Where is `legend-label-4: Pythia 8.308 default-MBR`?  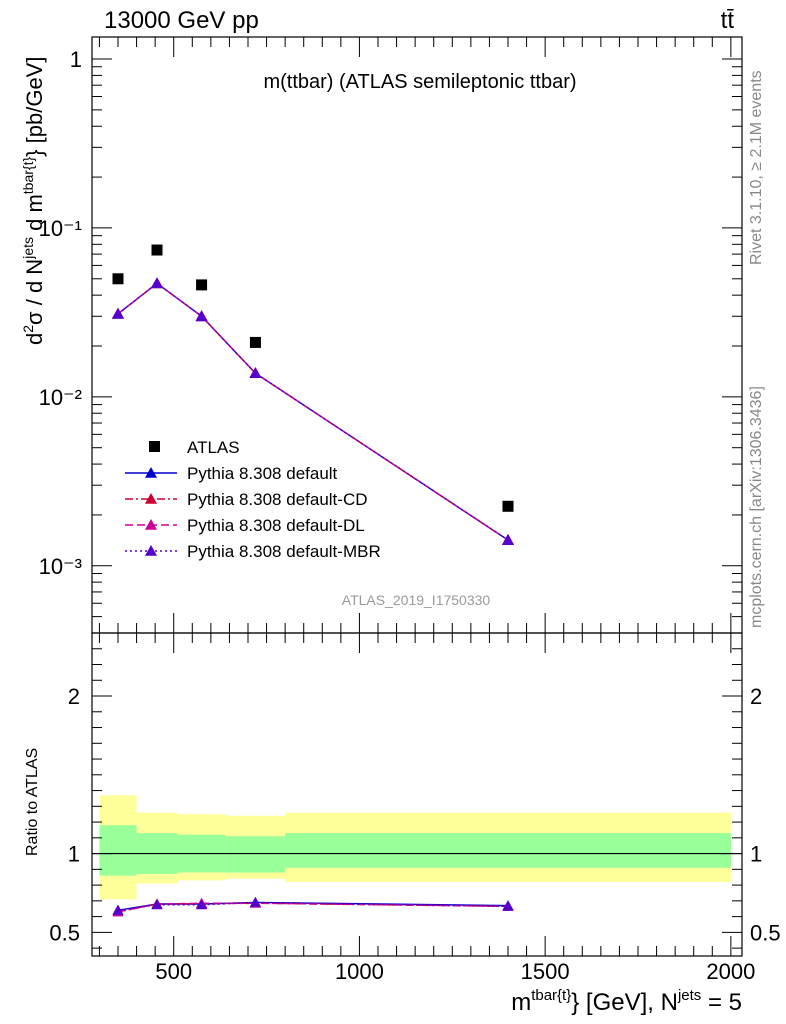 legend-label-4: Pythia 8.308 default-MBR is located at coordinates (284, 551).